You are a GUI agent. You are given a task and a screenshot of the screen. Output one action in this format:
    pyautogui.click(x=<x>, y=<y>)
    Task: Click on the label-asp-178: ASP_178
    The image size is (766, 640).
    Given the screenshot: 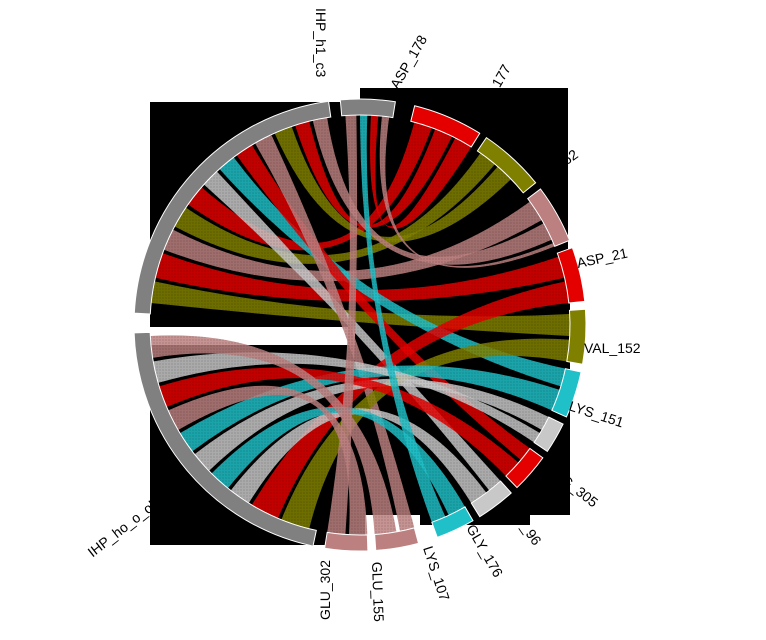 What is the action you would take?
    pyautogui.click(x=409, y=61)
    